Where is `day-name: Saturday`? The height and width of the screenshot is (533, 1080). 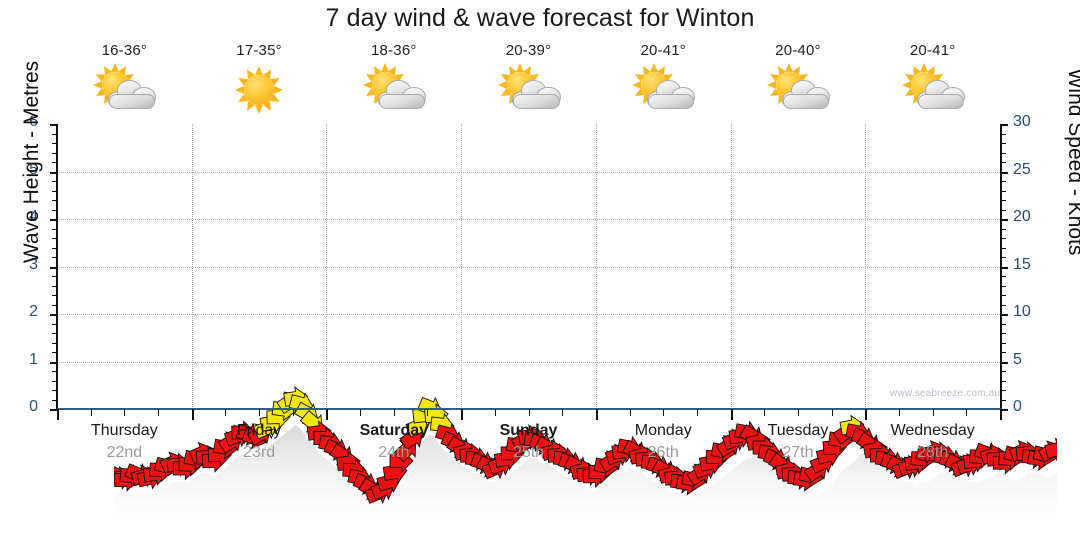 day-name: Saturday is located at coordinates (394, 430).